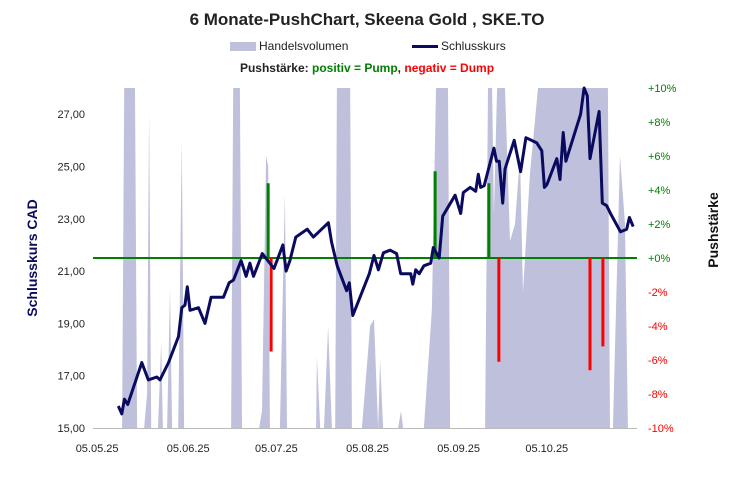 The image size is (734, 480). Describe the element at coordinates (658, 293) in the screenshot. I see `y2-tick-label: -2%` at that location.